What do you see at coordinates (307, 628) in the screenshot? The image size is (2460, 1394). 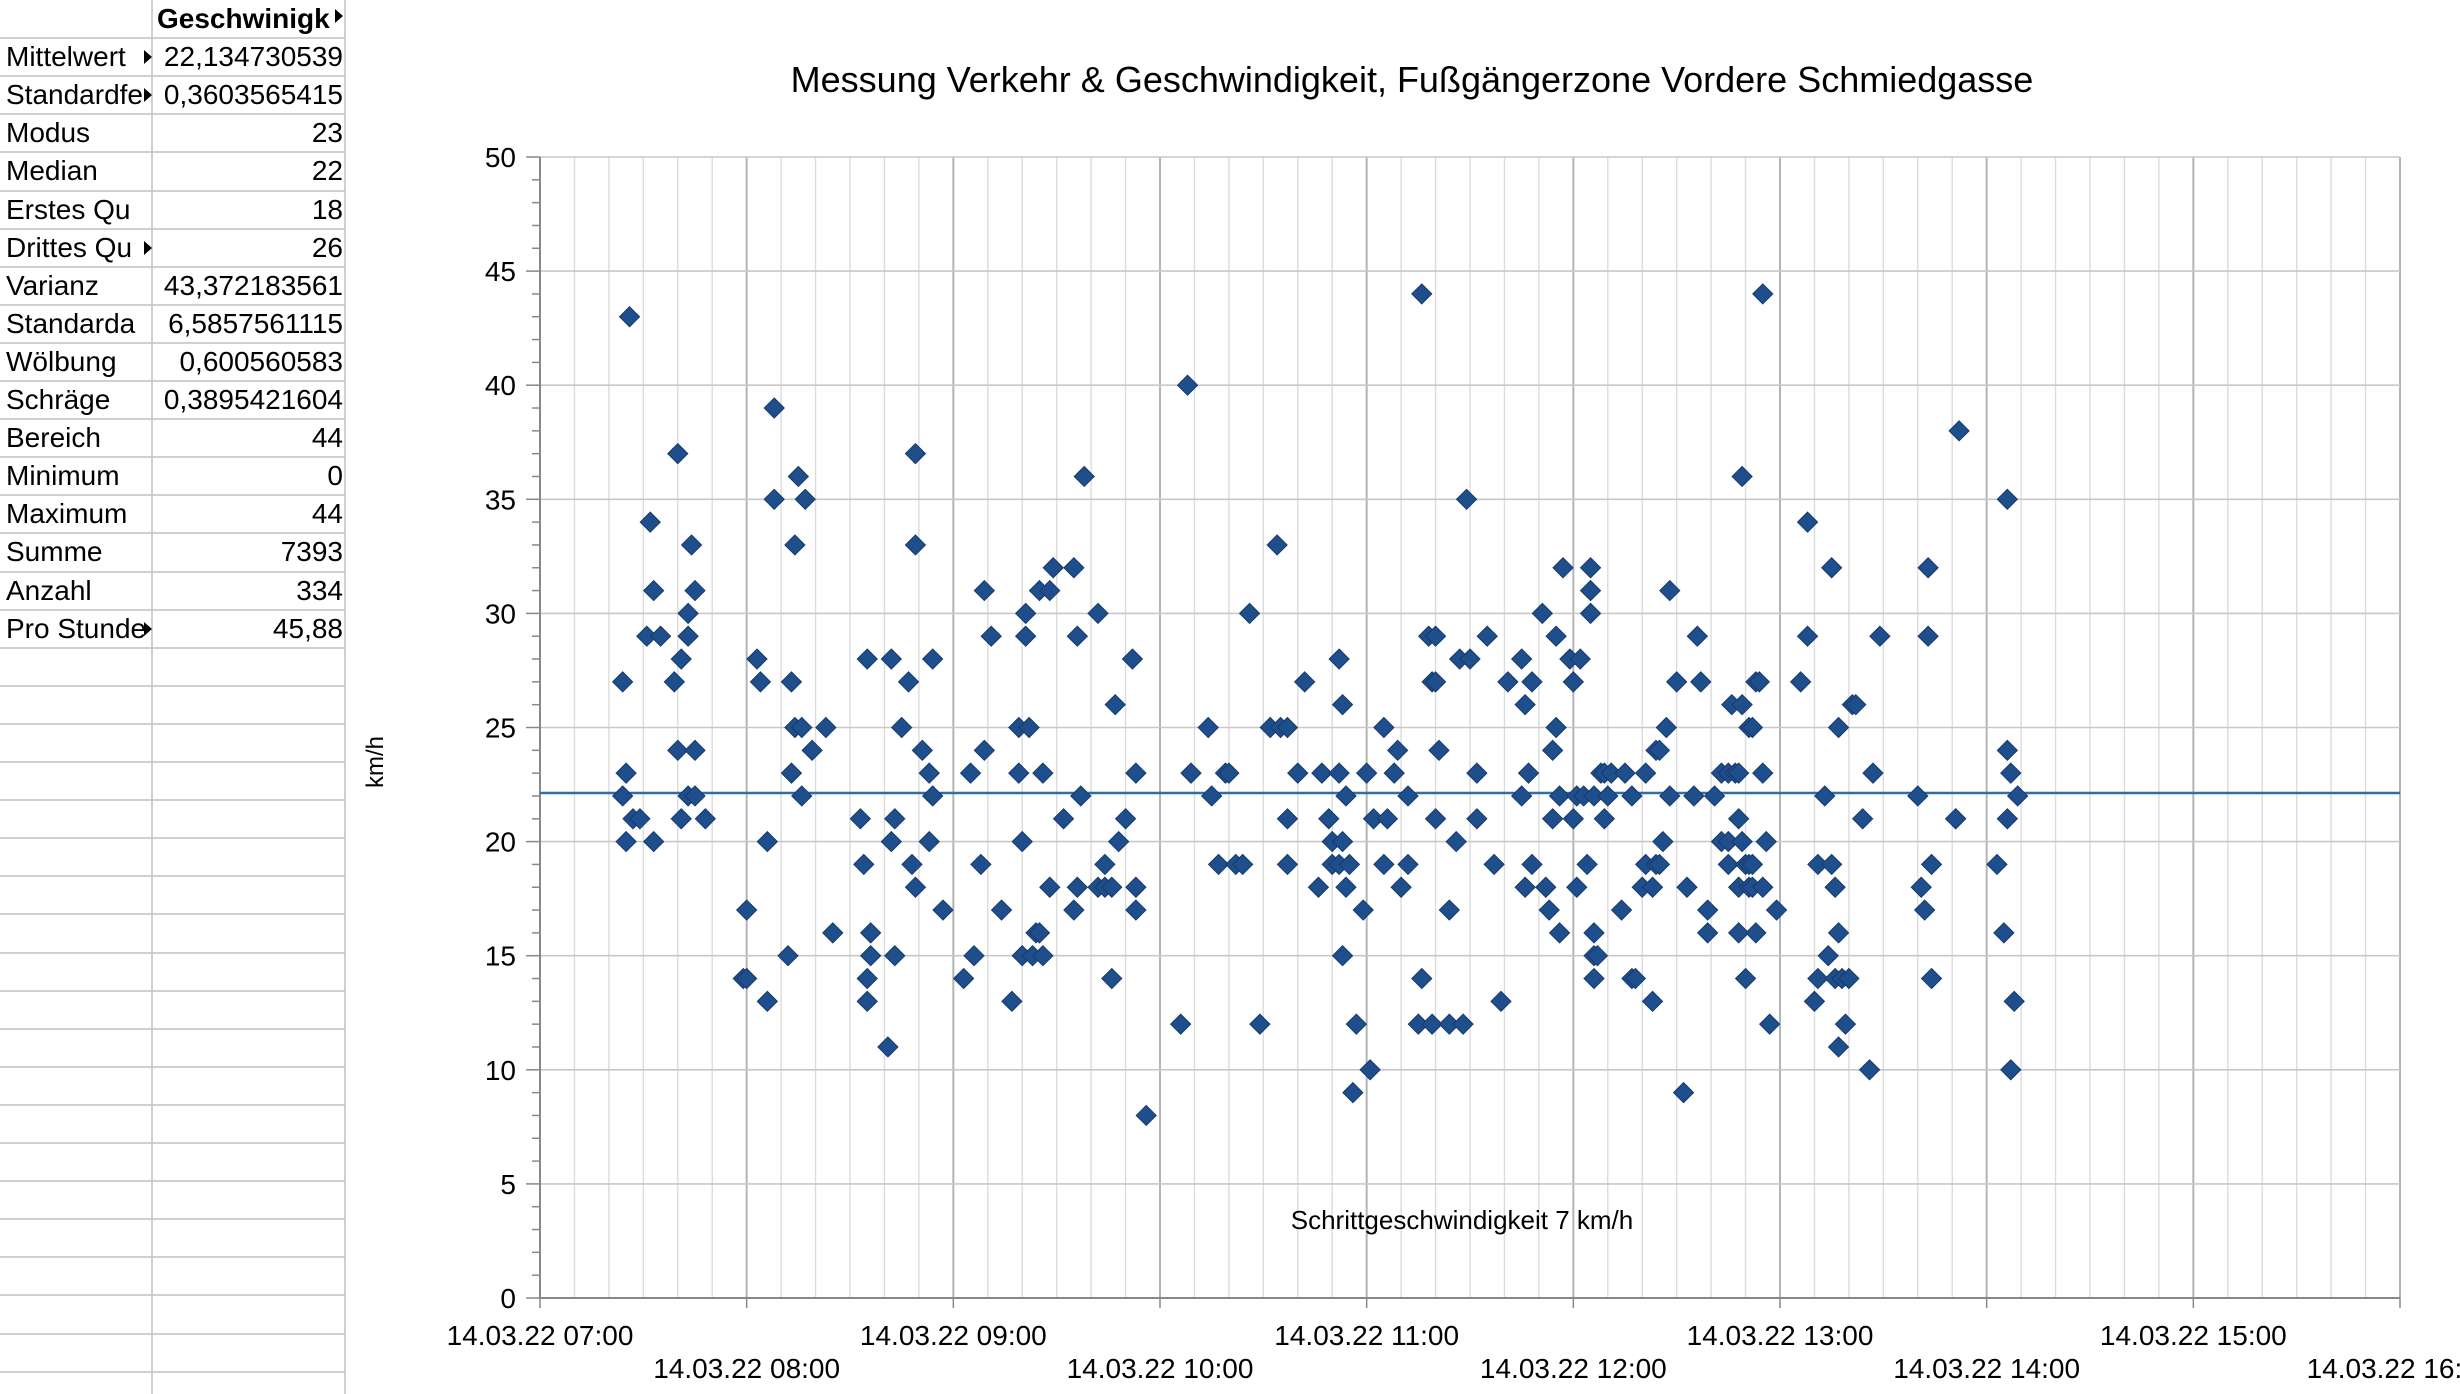 I see `sheet-row-value: 45,88` at bounding box center [307, 628].